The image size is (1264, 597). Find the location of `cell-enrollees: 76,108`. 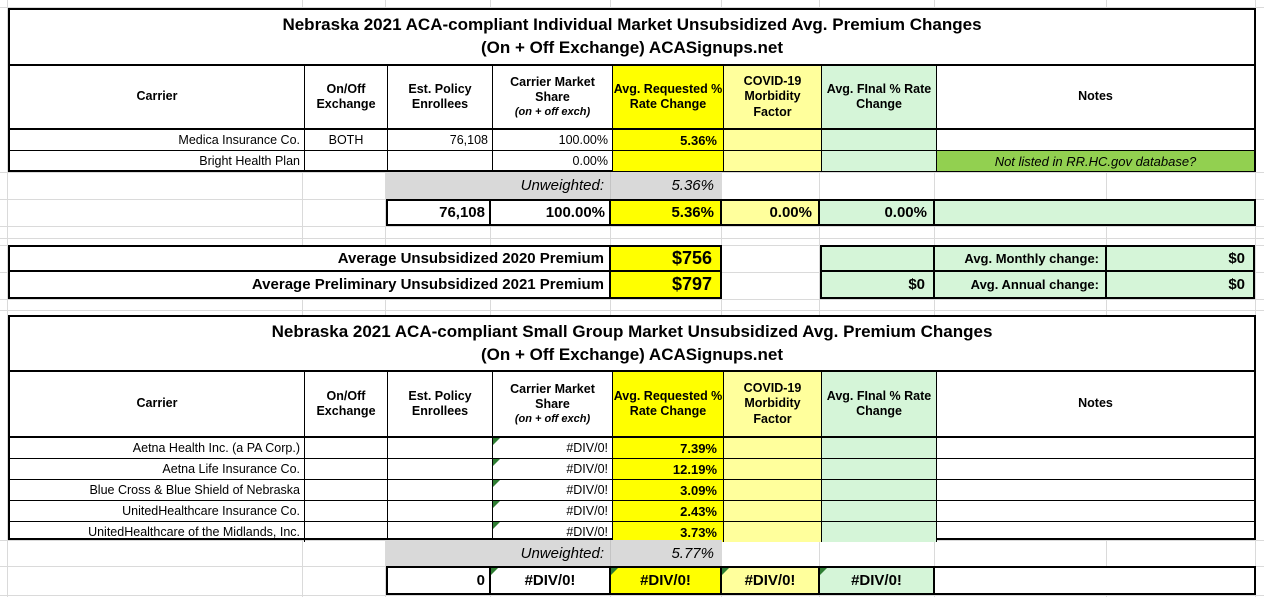

cell-enrollees: 76,108 is located at coordinates (440, 140).